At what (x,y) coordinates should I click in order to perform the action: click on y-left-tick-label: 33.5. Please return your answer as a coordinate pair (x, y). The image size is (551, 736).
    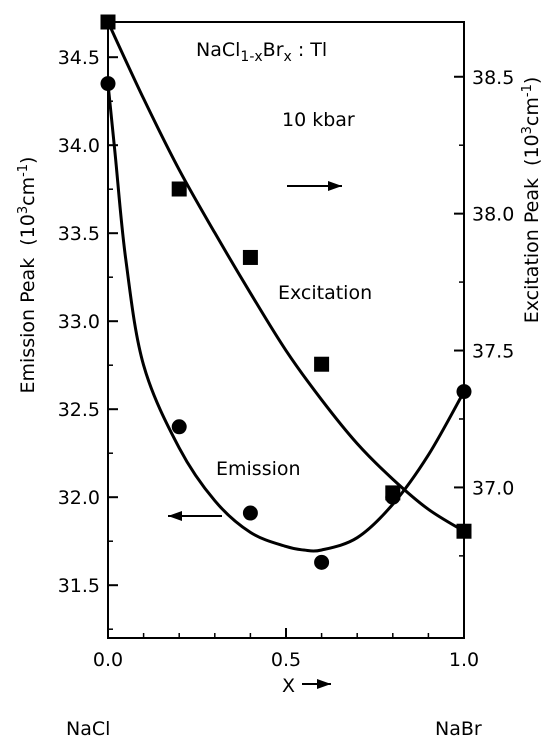
    Looking at the image, I should click on (79, 234).